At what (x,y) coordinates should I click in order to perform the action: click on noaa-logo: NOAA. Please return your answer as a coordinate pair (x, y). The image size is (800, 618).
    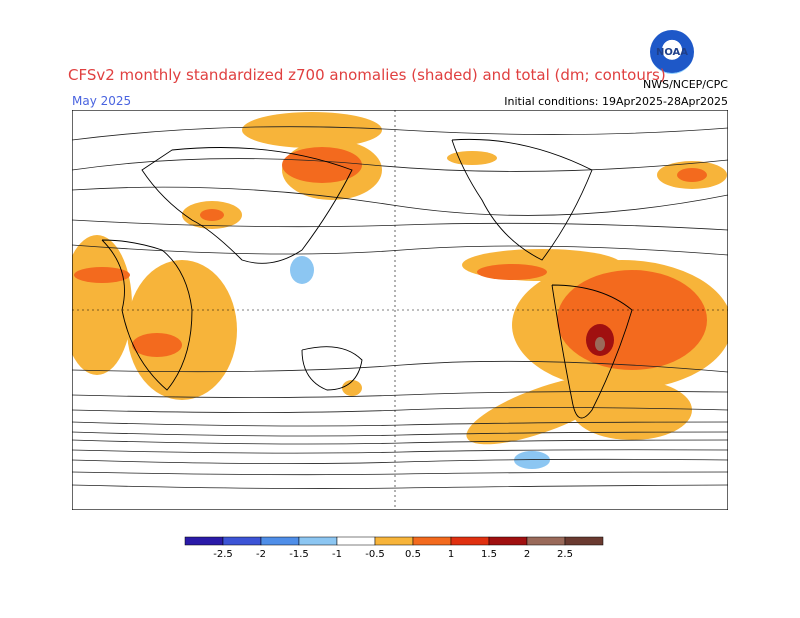
    Looking at the image, I should click on (672, 52).